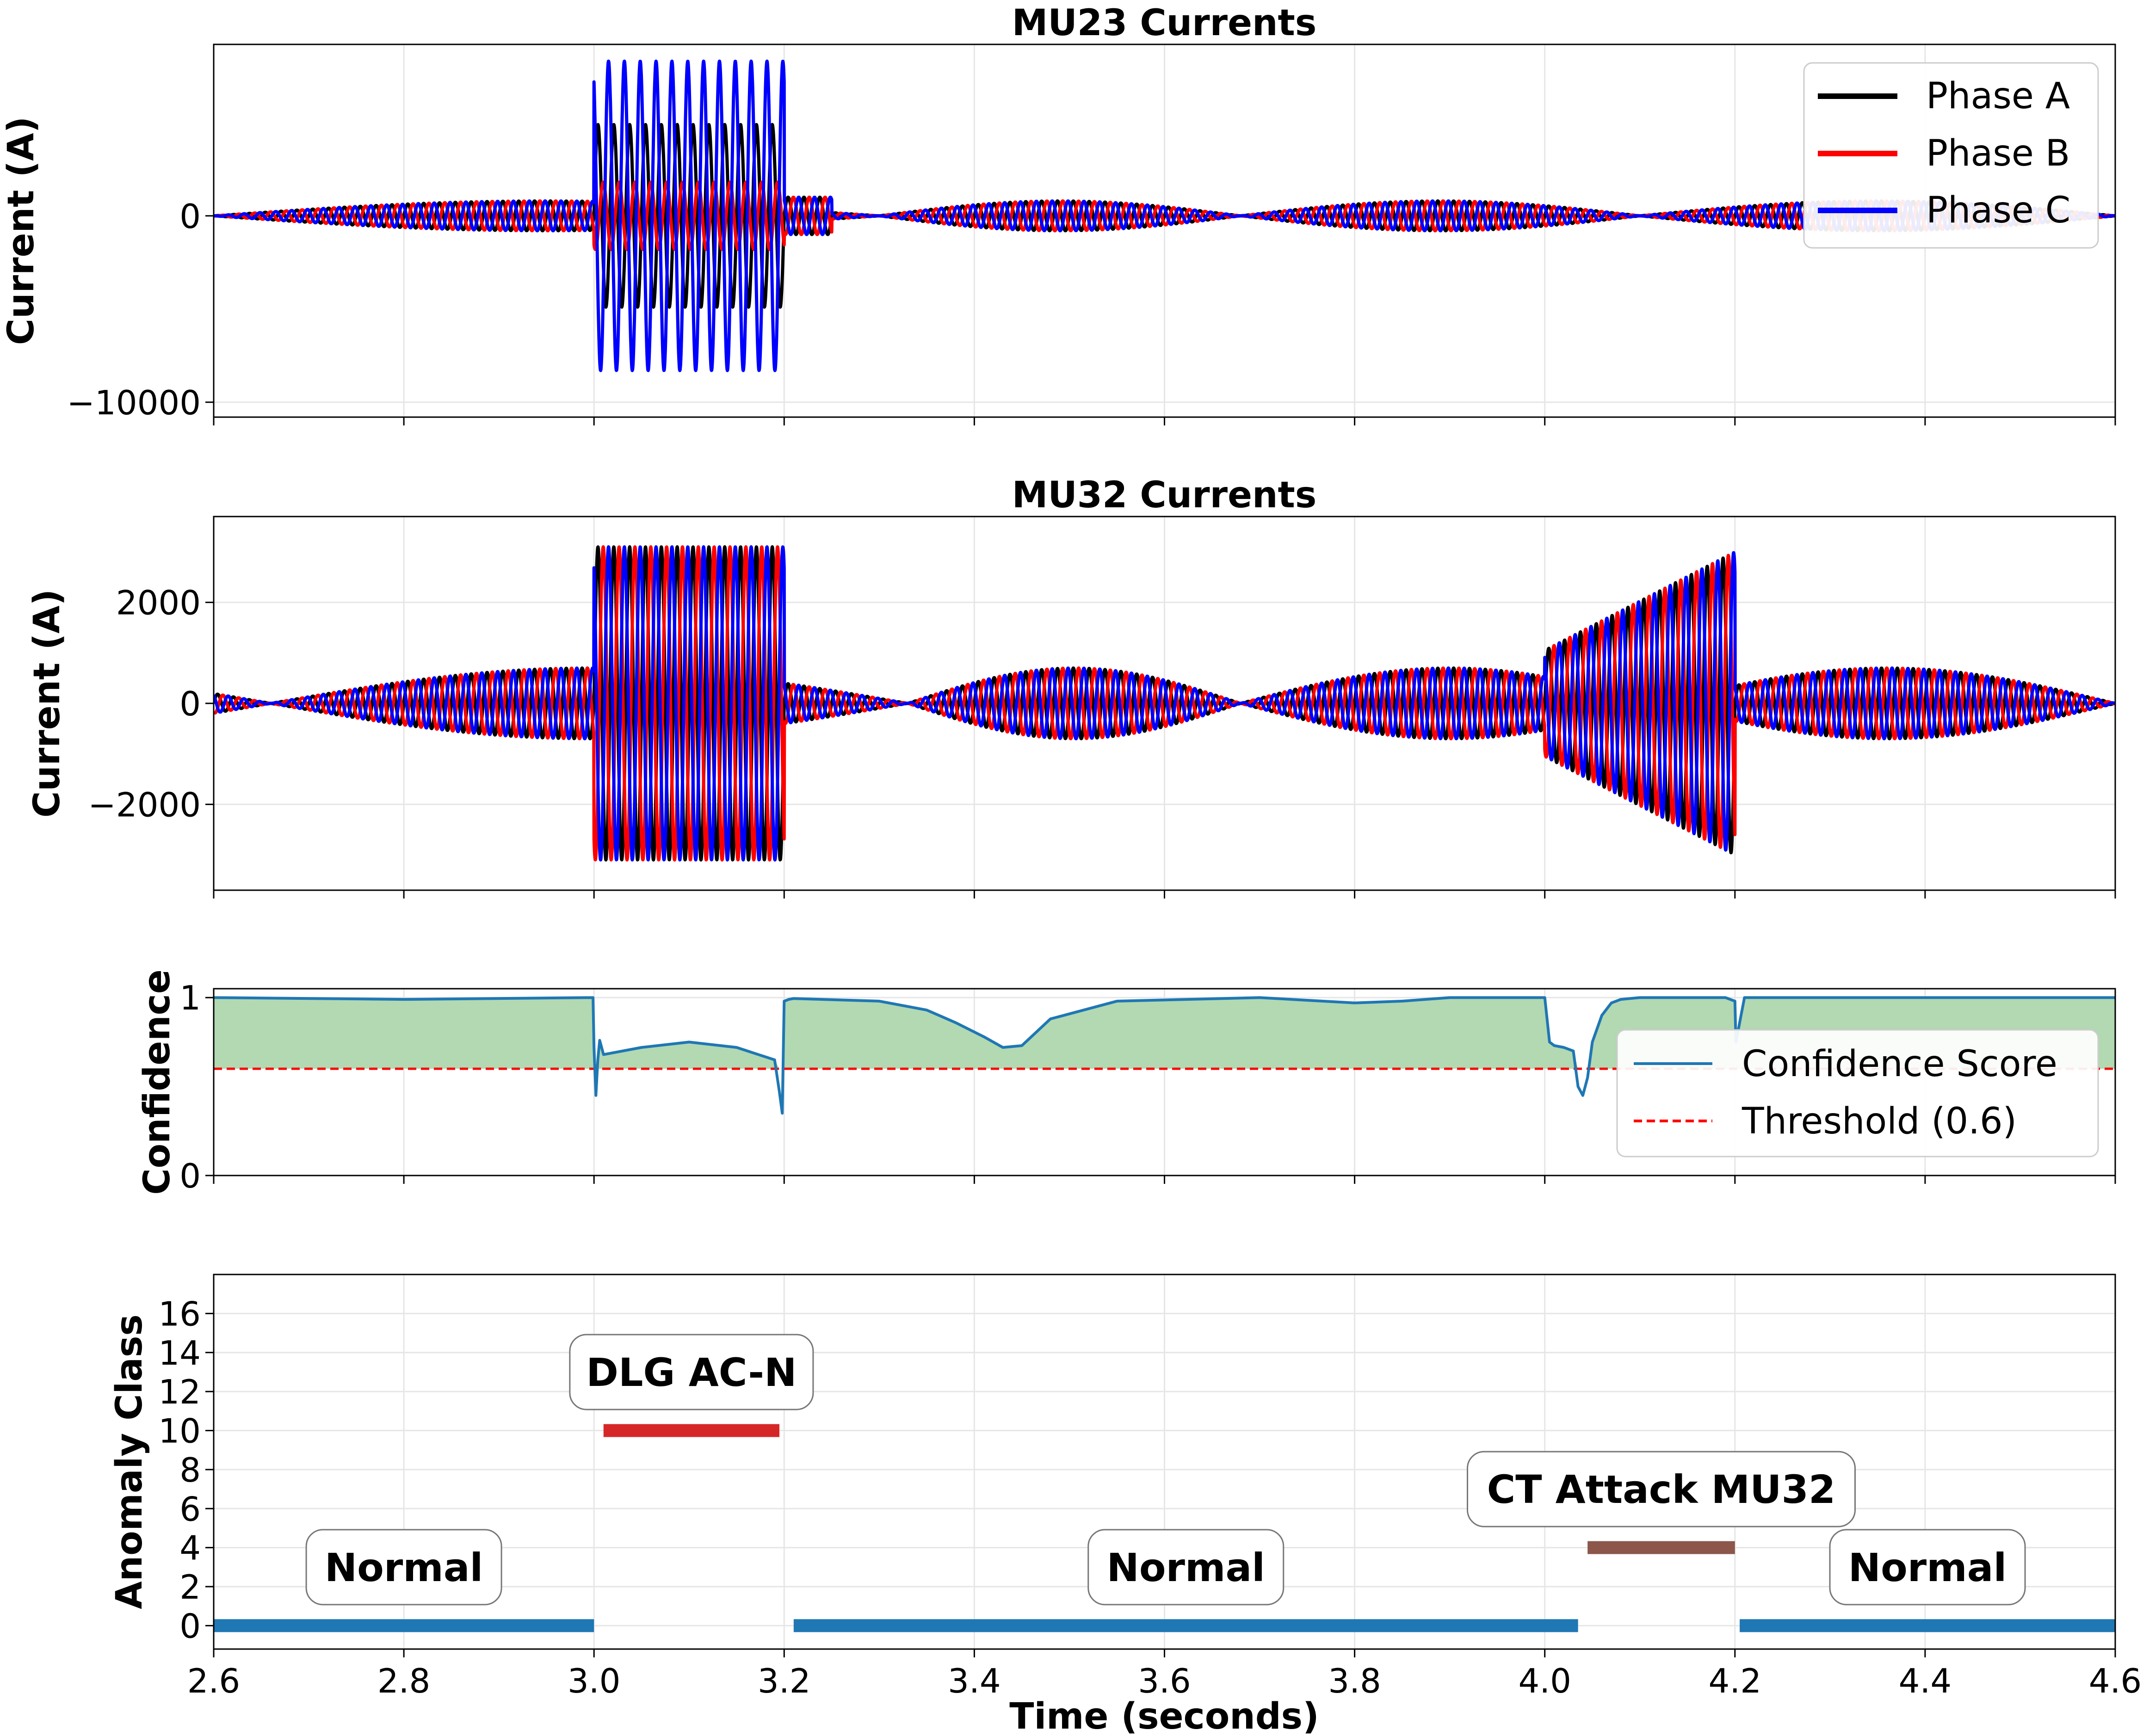 The width and height of the screenshot is (2143, 1736). Describe the element at coordinates (157, 1082) in the screenshot. I see `confidence-ylabel: Confidence` at that location.